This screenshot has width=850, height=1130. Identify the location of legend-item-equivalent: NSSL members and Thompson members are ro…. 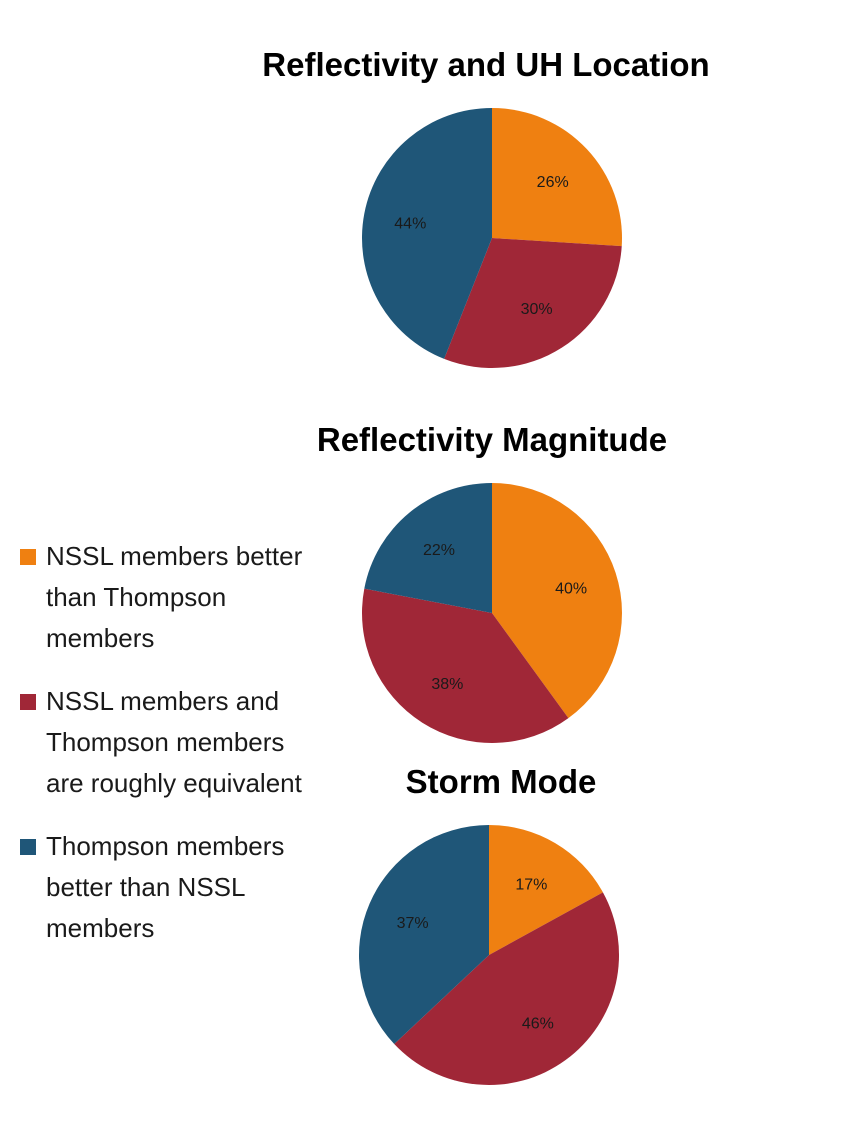
(170, 742).